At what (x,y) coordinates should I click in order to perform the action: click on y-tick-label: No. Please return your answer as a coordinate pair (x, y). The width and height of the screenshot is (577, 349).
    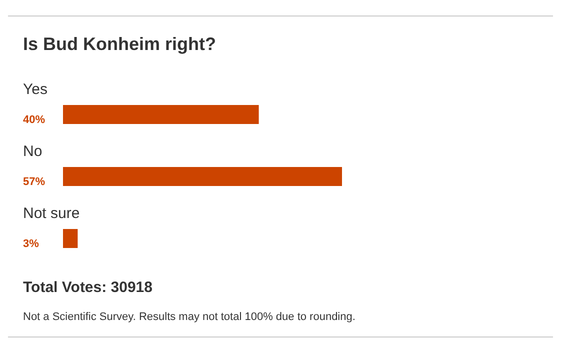
    Looking at the image, I should click on (32, 151).